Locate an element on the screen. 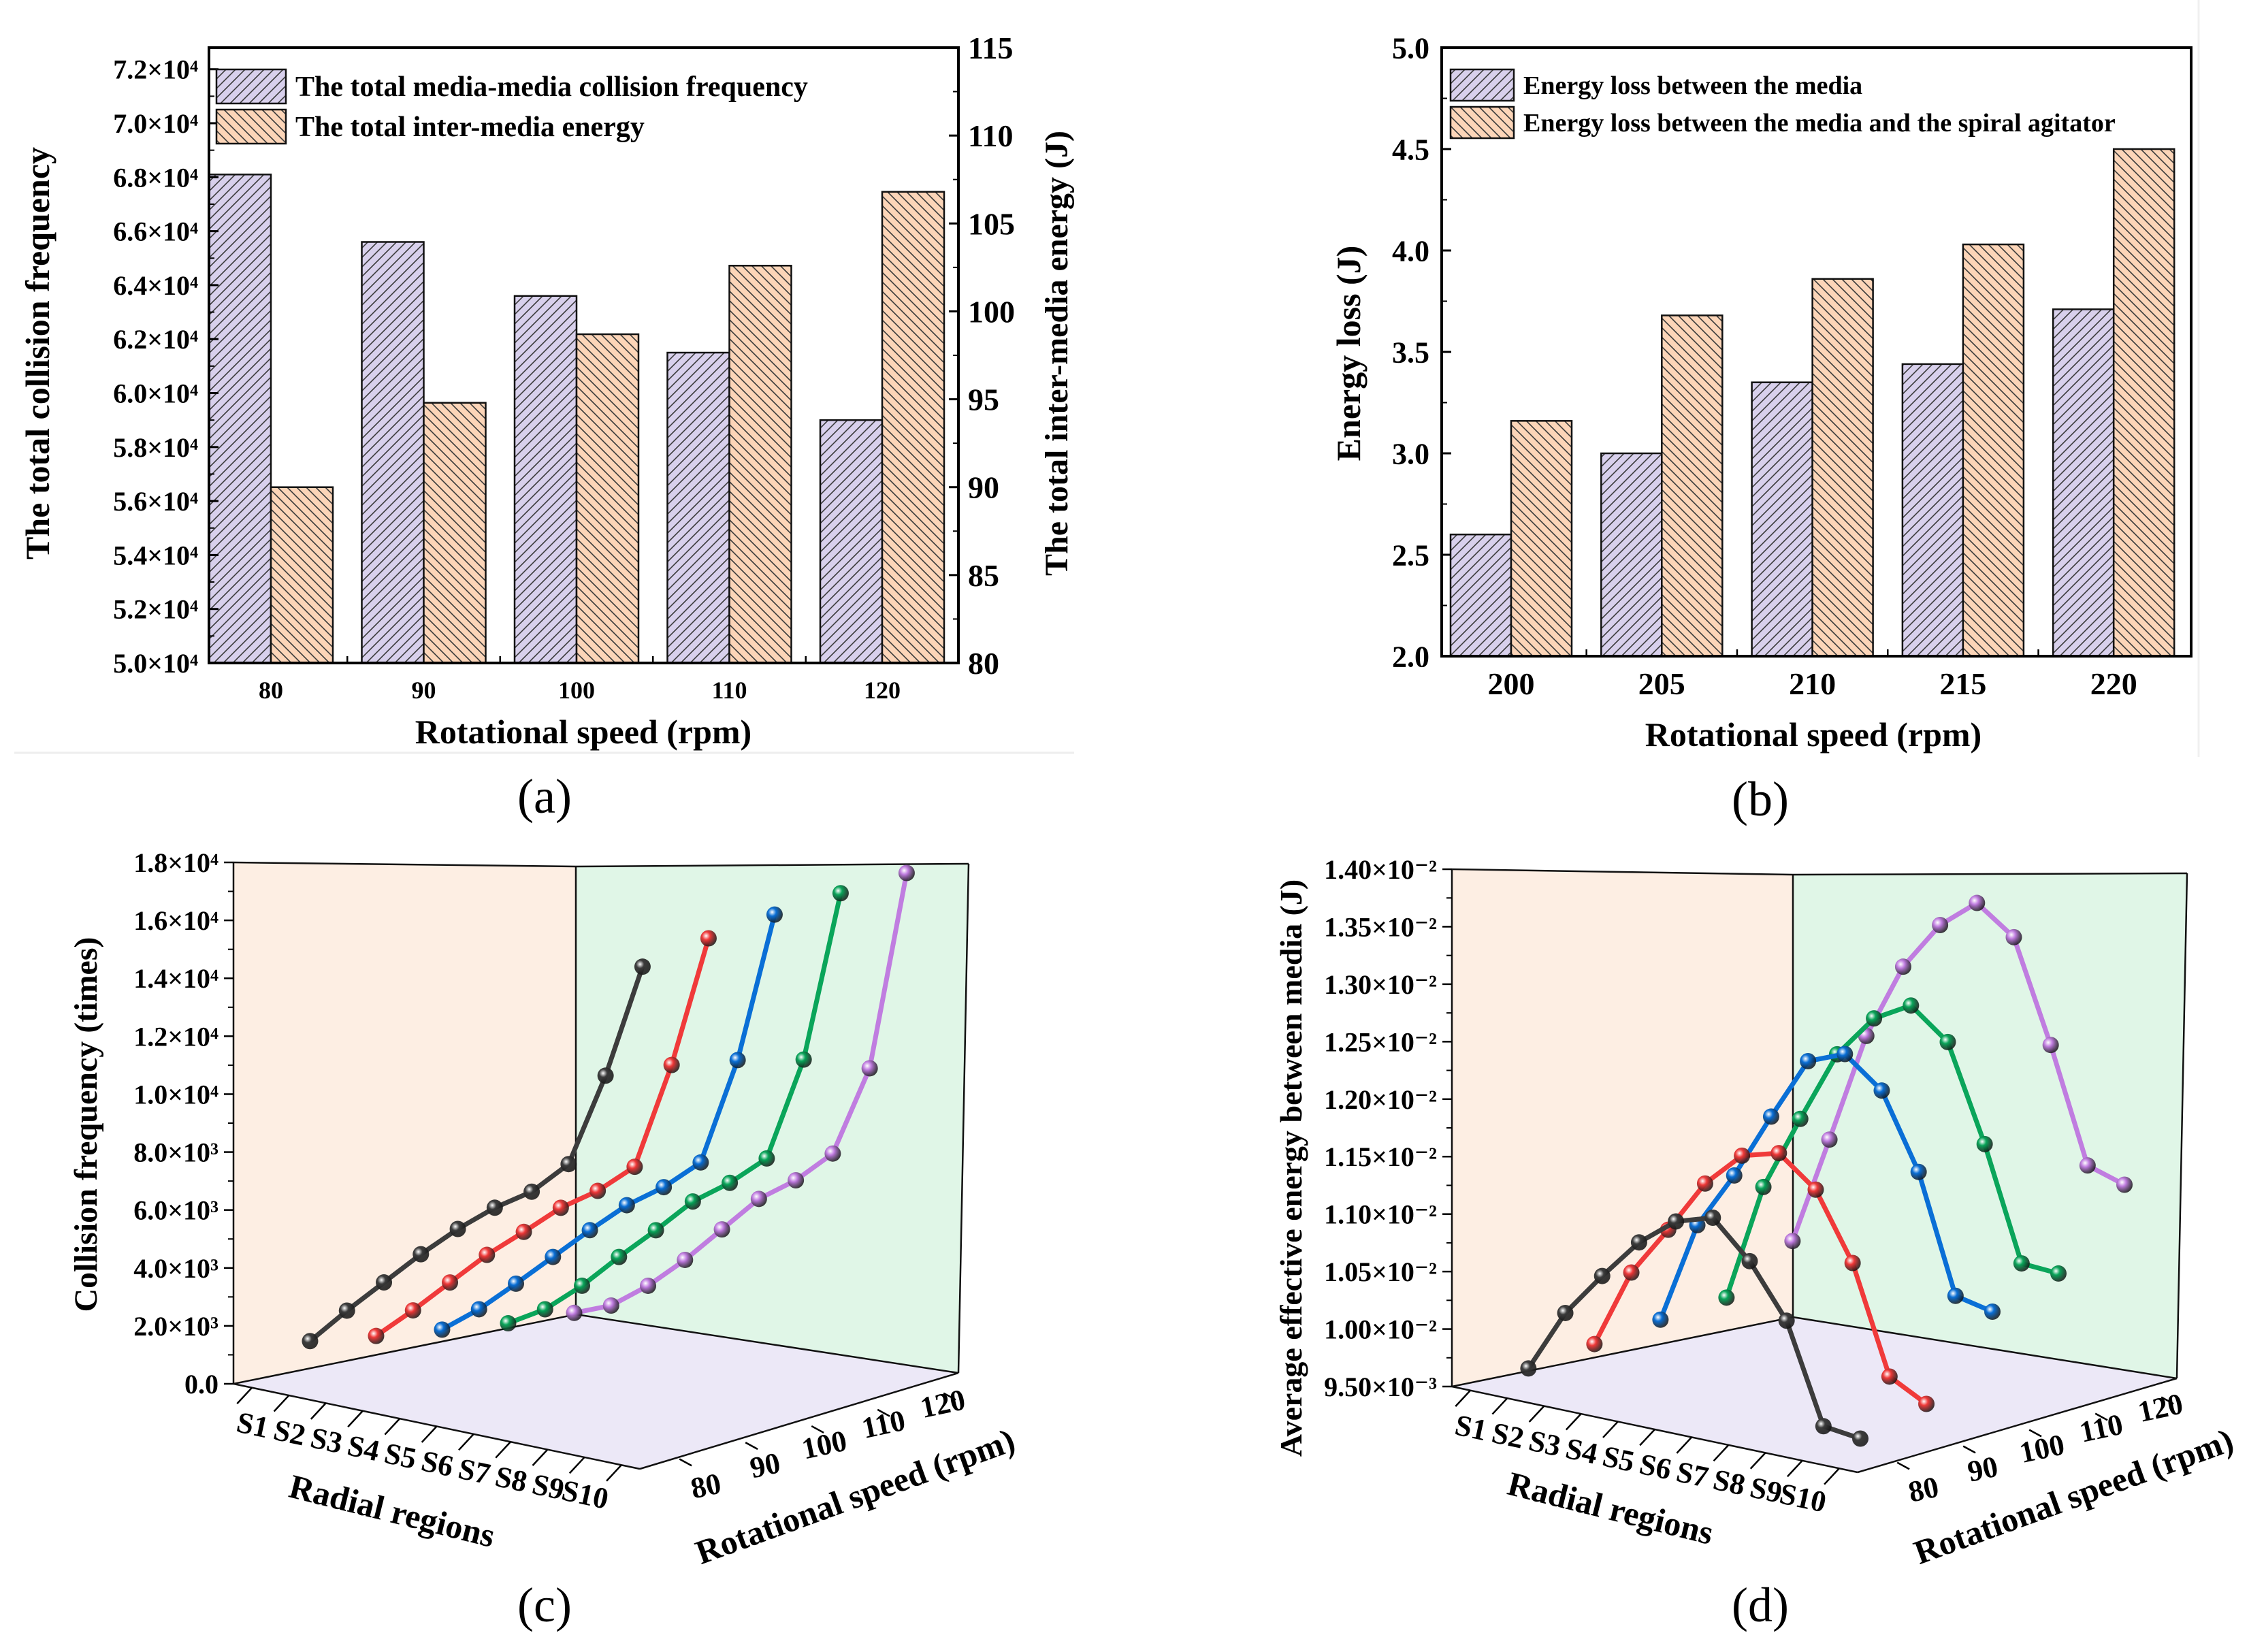  y-axis-title: Collision frequency (times) is located at coordinates (86, 1124).